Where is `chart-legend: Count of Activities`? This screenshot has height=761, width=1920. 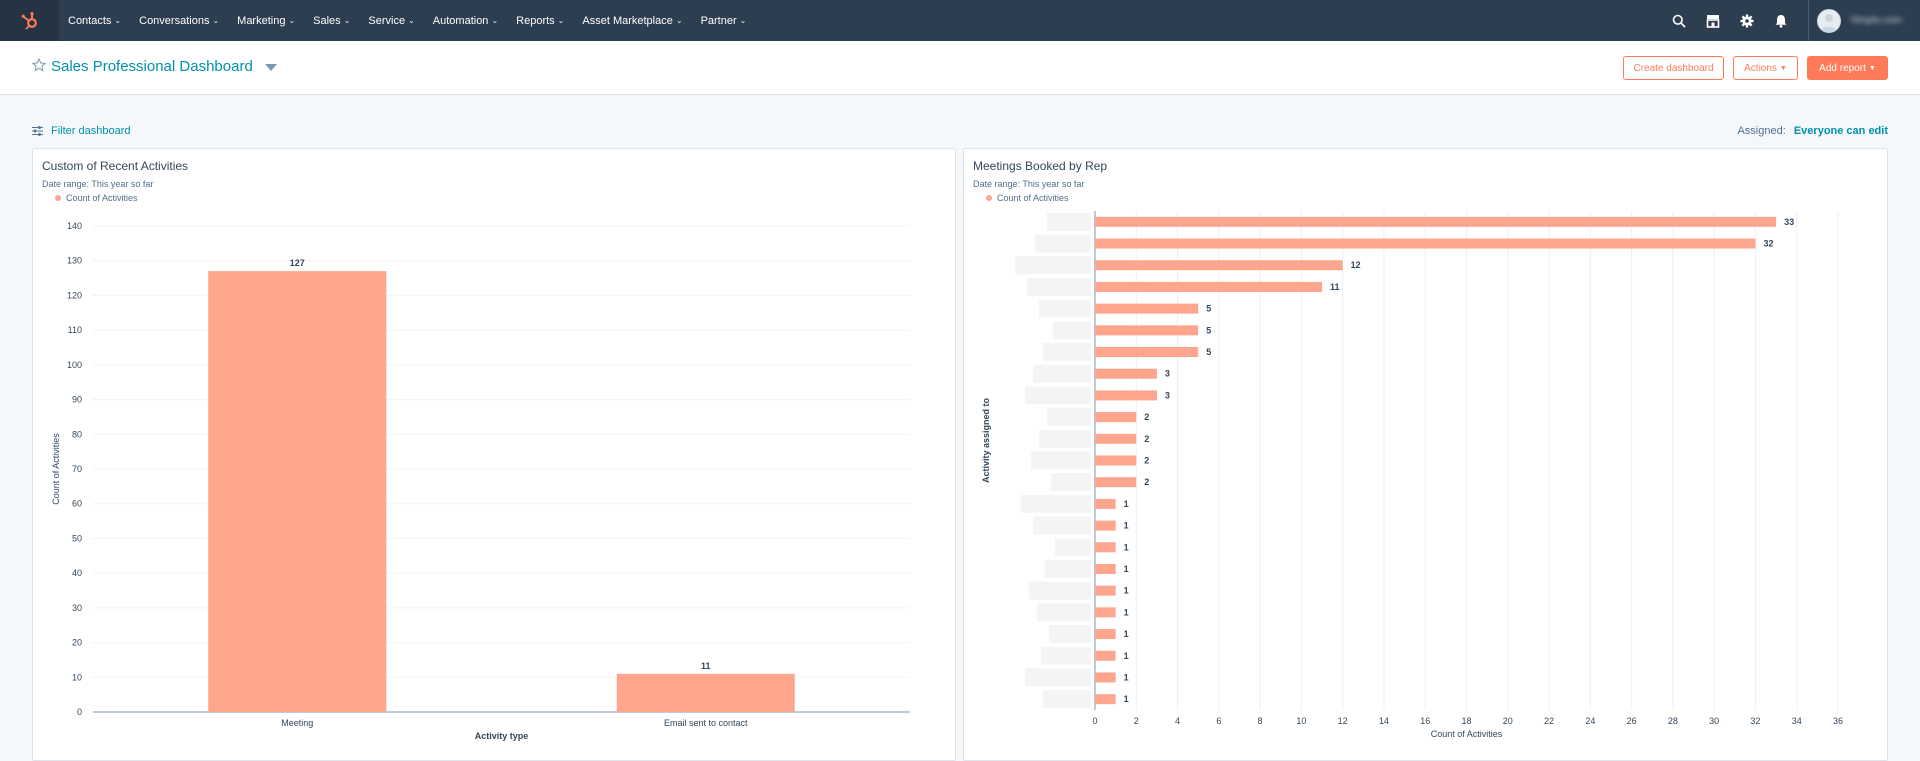
chart-legend: Count of Activities is located at coordinates (96, 198).